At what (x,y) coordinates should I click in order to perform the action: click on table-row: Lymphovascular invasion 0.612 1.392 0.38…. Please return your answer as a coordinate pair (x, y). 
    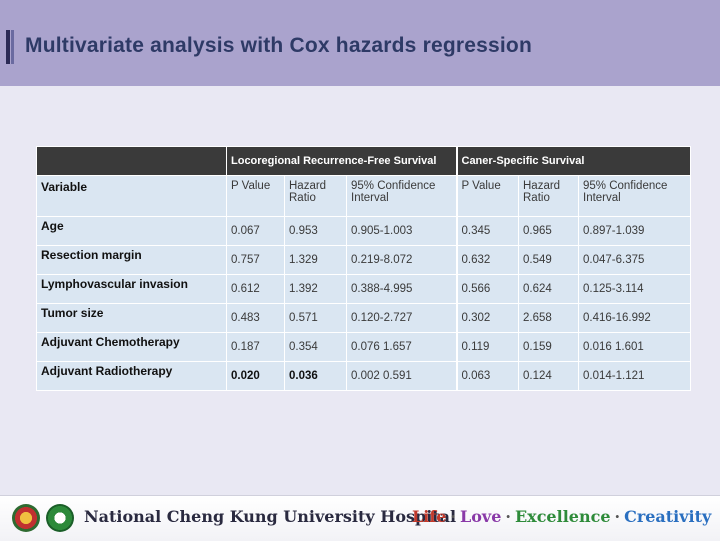
    Looking at the image, I should click on (364, 289).